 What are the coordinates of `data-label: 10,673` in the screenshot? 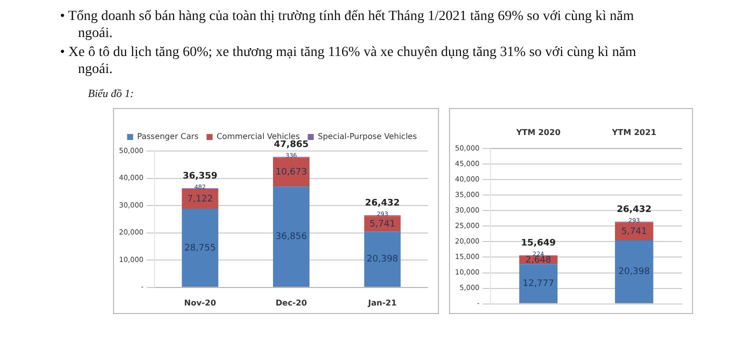 It's located at (291, 173).